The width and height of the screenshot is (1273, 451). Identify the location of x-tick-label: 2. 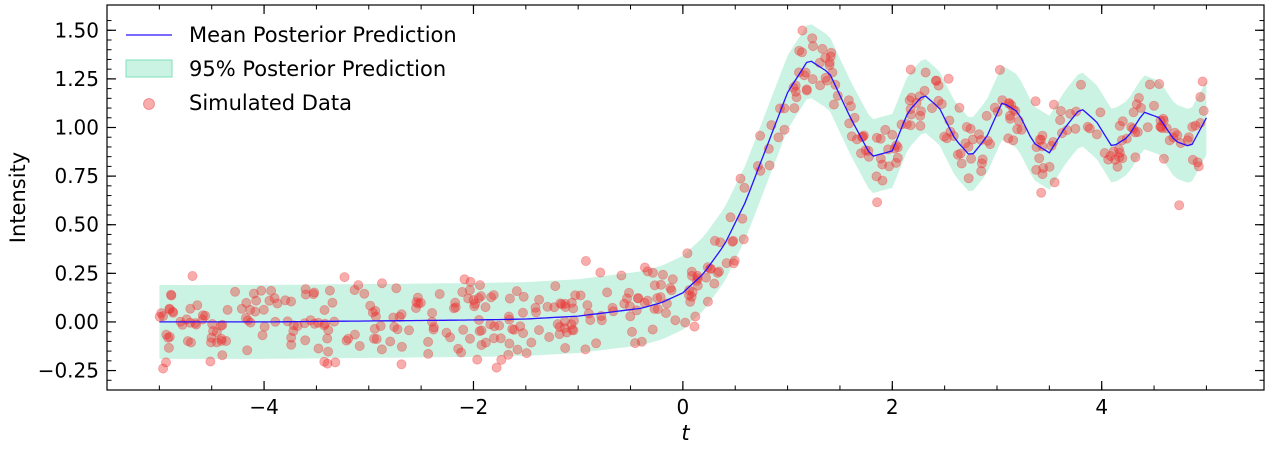
(892, 407).